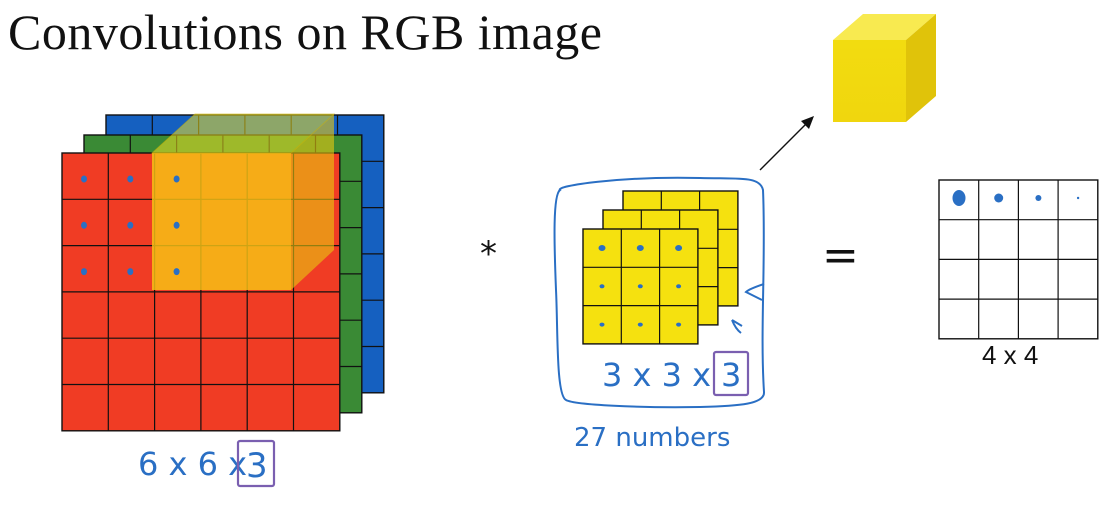 This screenshot has height=512, width=1112. I want to click on filter-layers, so click(660, 267).